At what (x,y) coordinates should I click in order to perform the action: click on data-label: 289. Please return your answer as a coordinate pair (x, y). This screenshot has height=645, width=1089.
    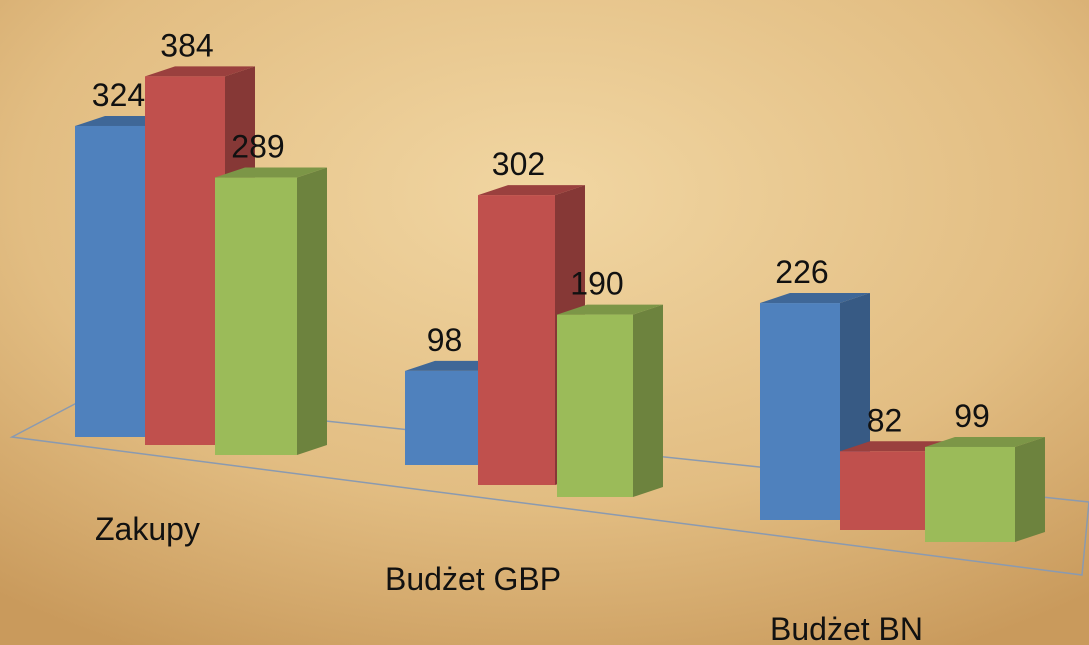
    Looking at the image, I should click on (257, 147).